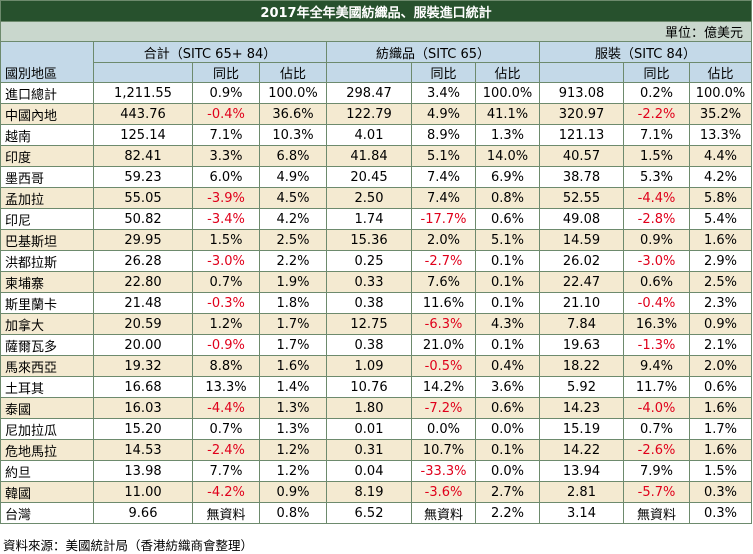  What do you see at coordinates (656, 261) in the screenshot?
I see `apparel-yoy-cell: -3.0%` at bounding box center [656, 261].